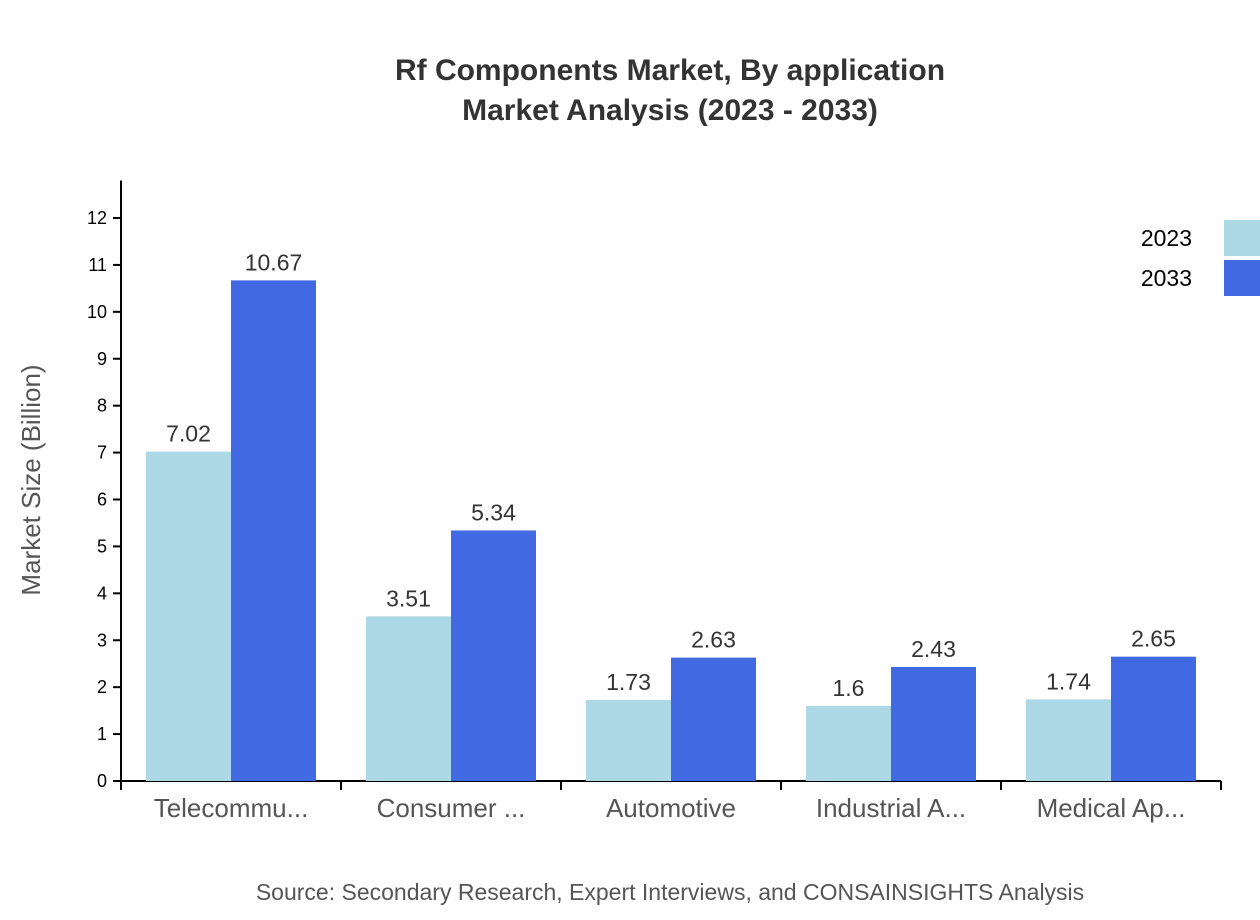  I want to click on data-label: 1.74, so click(1068, 681).